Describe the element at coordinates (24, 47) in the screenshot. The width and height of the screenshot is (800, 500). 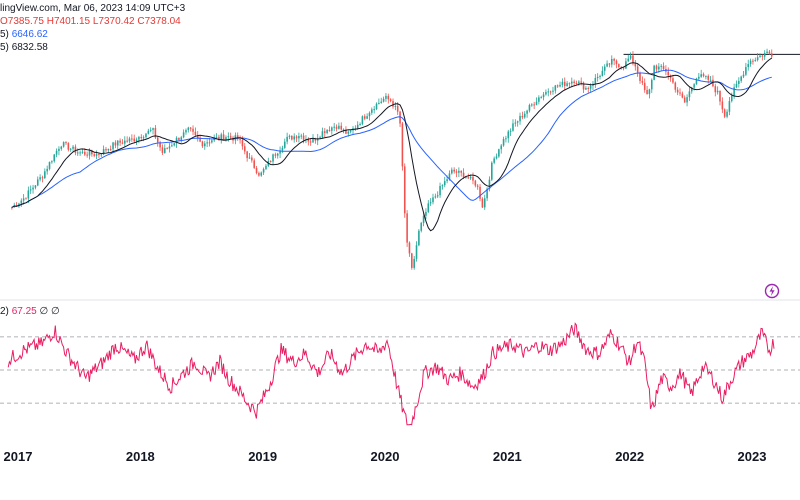
I see `ma-short-legend: 5) 6832.58` at that location.